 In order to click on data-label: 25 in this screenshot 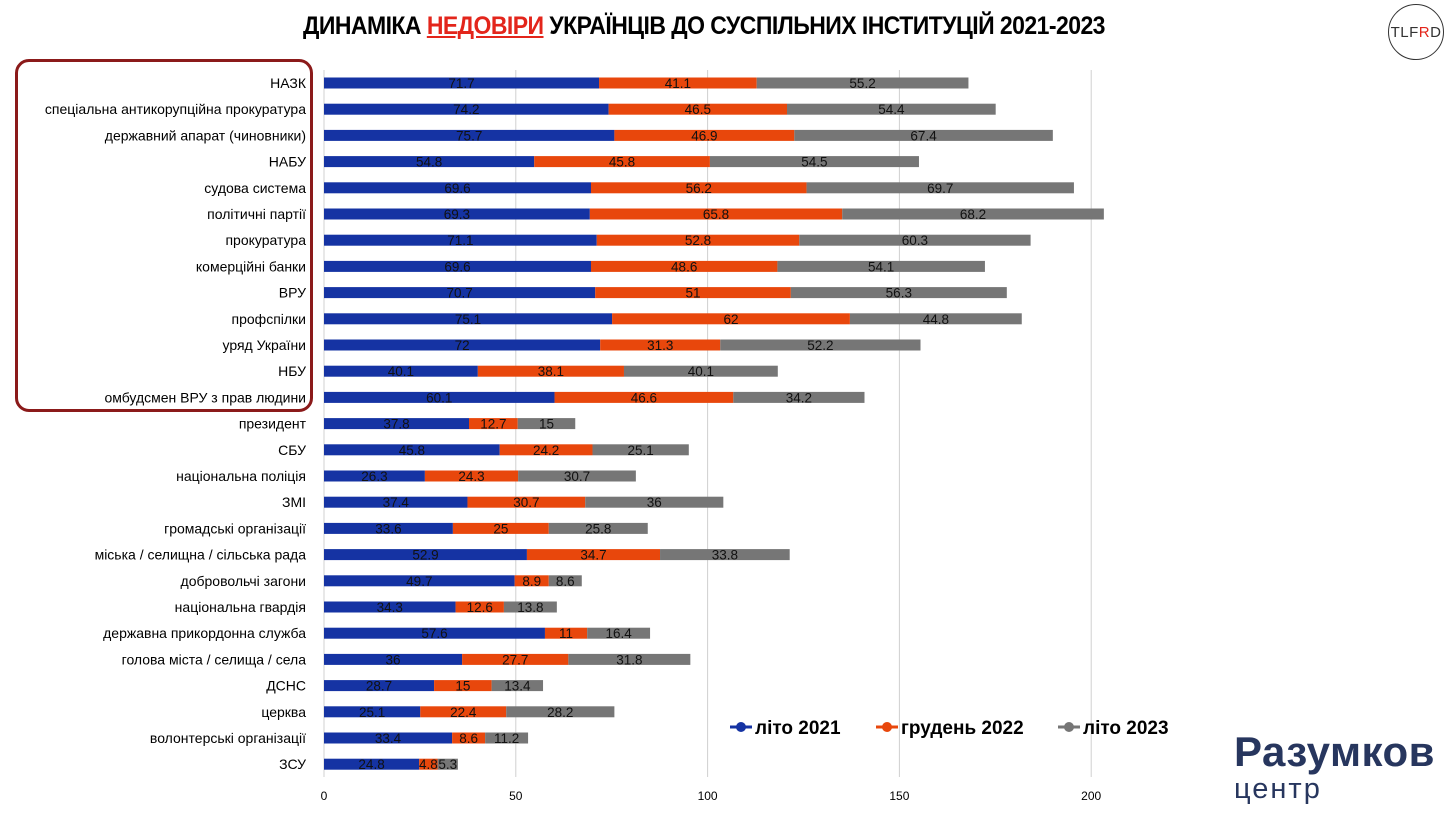, I will do `click(500, 528)`.